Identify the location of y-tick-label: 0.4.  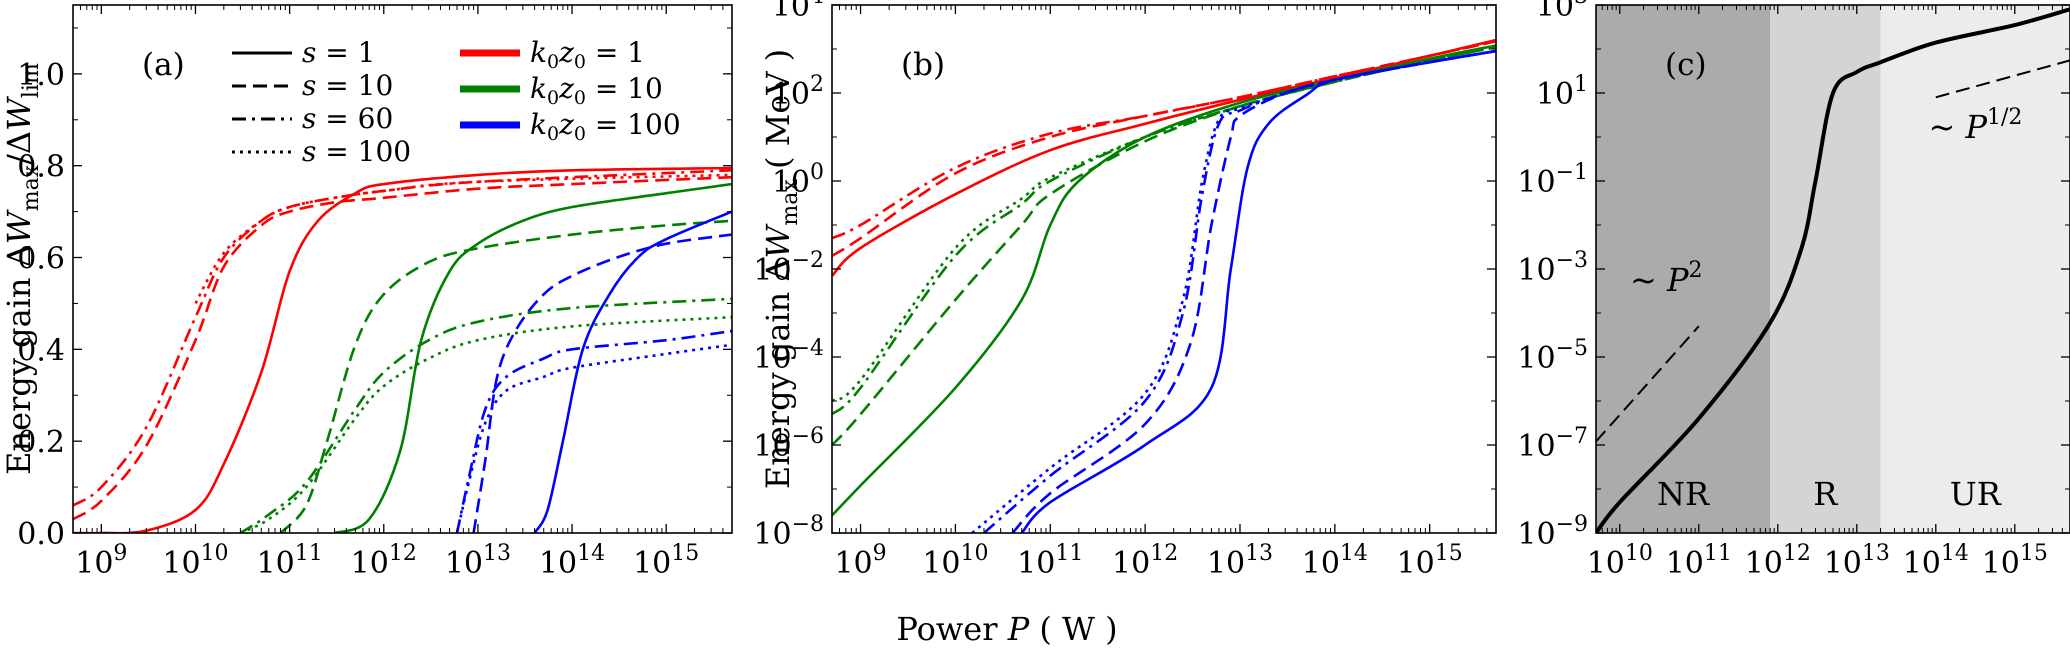
(41, 350).